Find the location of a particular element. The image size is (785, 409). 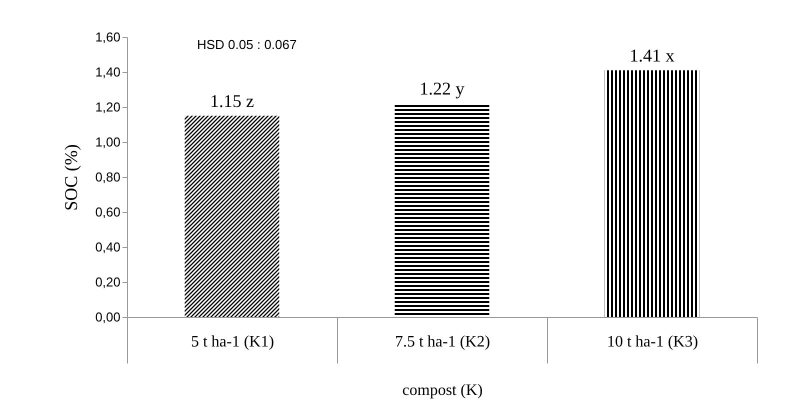

y-tick-label: 0,20 is located at coordinates (107, 282).